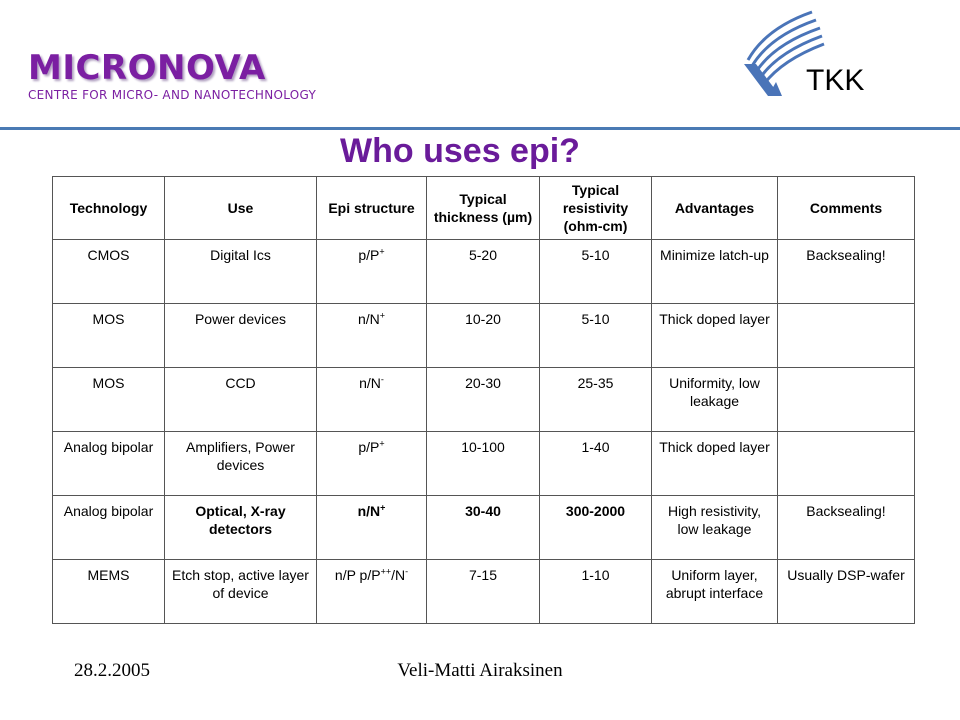 Image resolution: width=960 pixels, height=720 pixels. Describe the element at coordinates (714, 271) in the screenshot. I see `cell-advantages: Minimize latch-up` at that location.